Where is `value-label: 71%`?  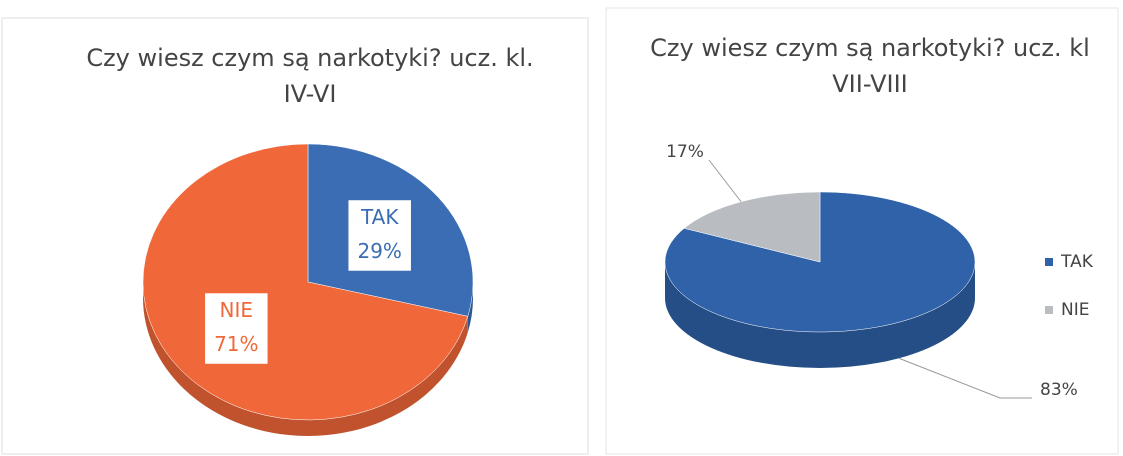
value-label: 71% is located at coordinates (236, 344).